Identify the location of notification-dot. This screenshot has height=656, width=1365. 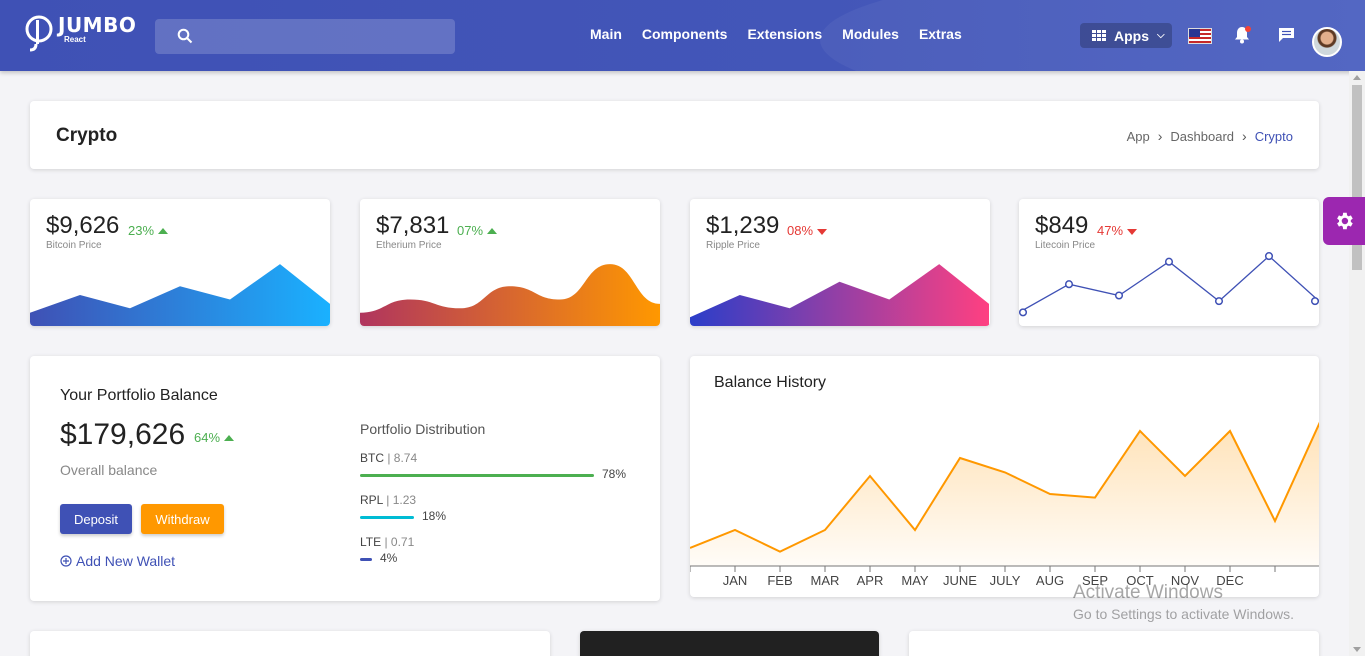
(1248, 29).